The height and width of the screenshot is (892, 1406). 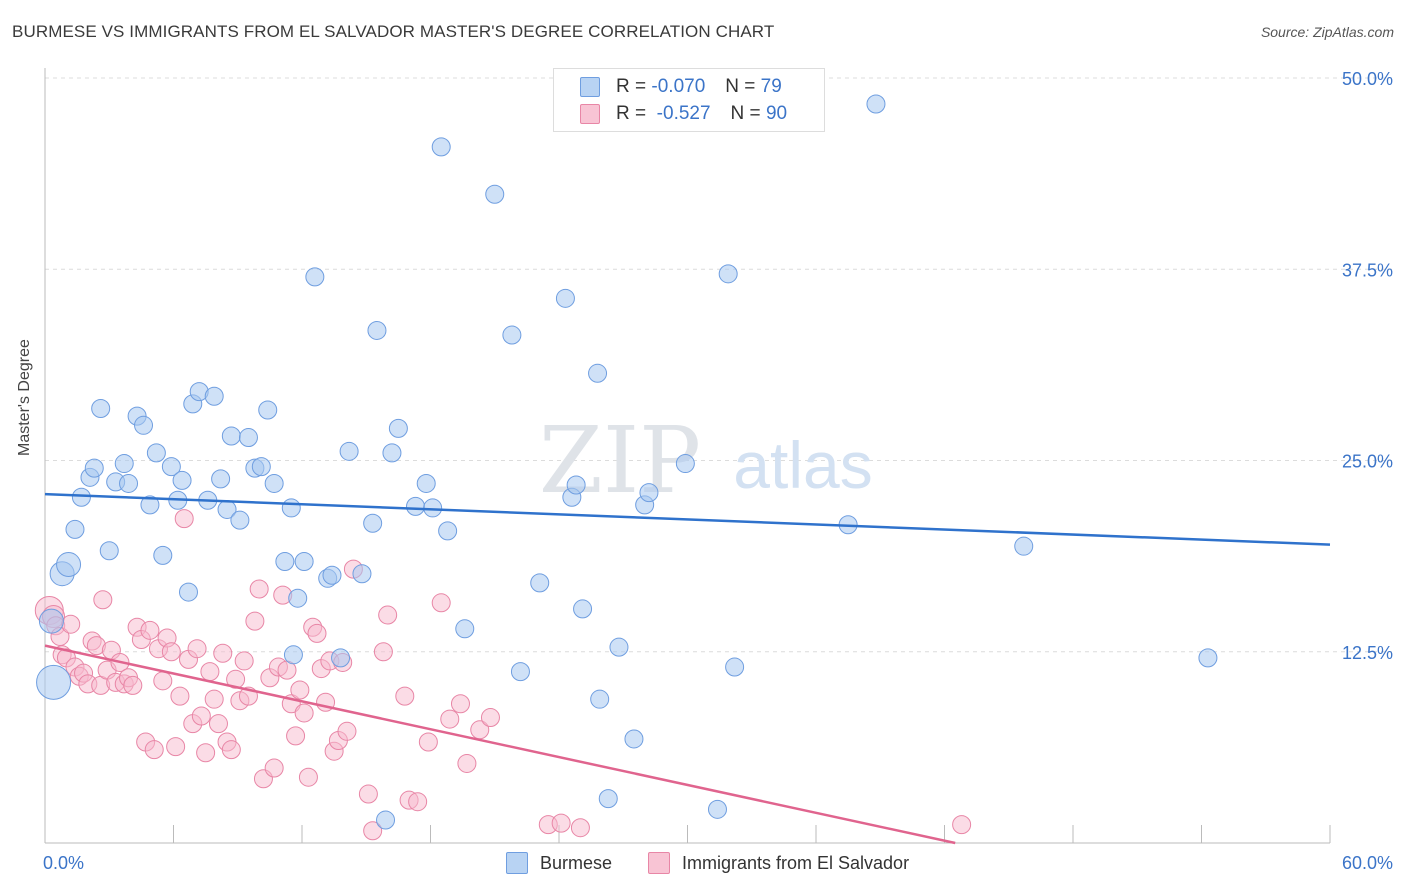 I want to click on legend-r-value: -0.527, so click(x=683, y=113).